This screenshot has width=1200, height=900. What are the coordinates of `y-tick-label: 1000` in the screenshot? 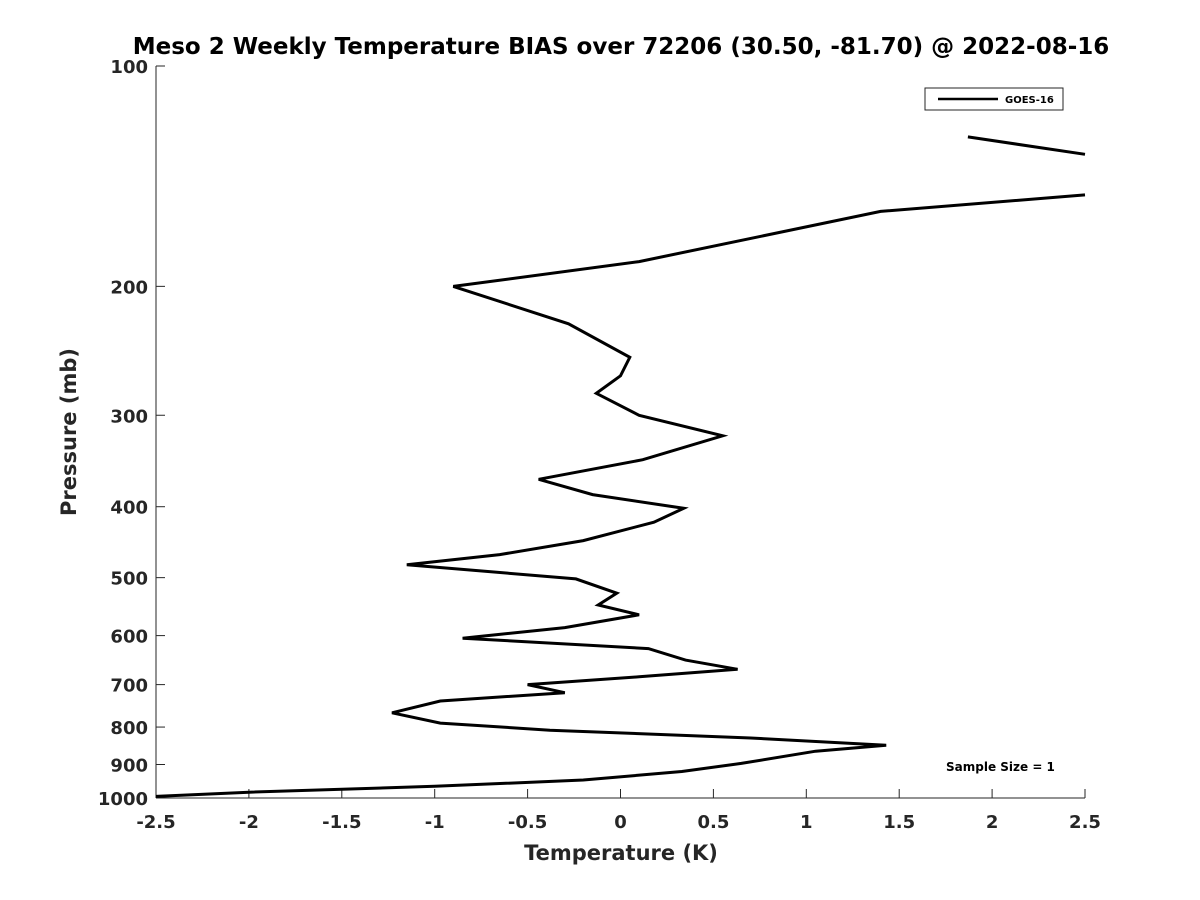 It's located at (123, 799).